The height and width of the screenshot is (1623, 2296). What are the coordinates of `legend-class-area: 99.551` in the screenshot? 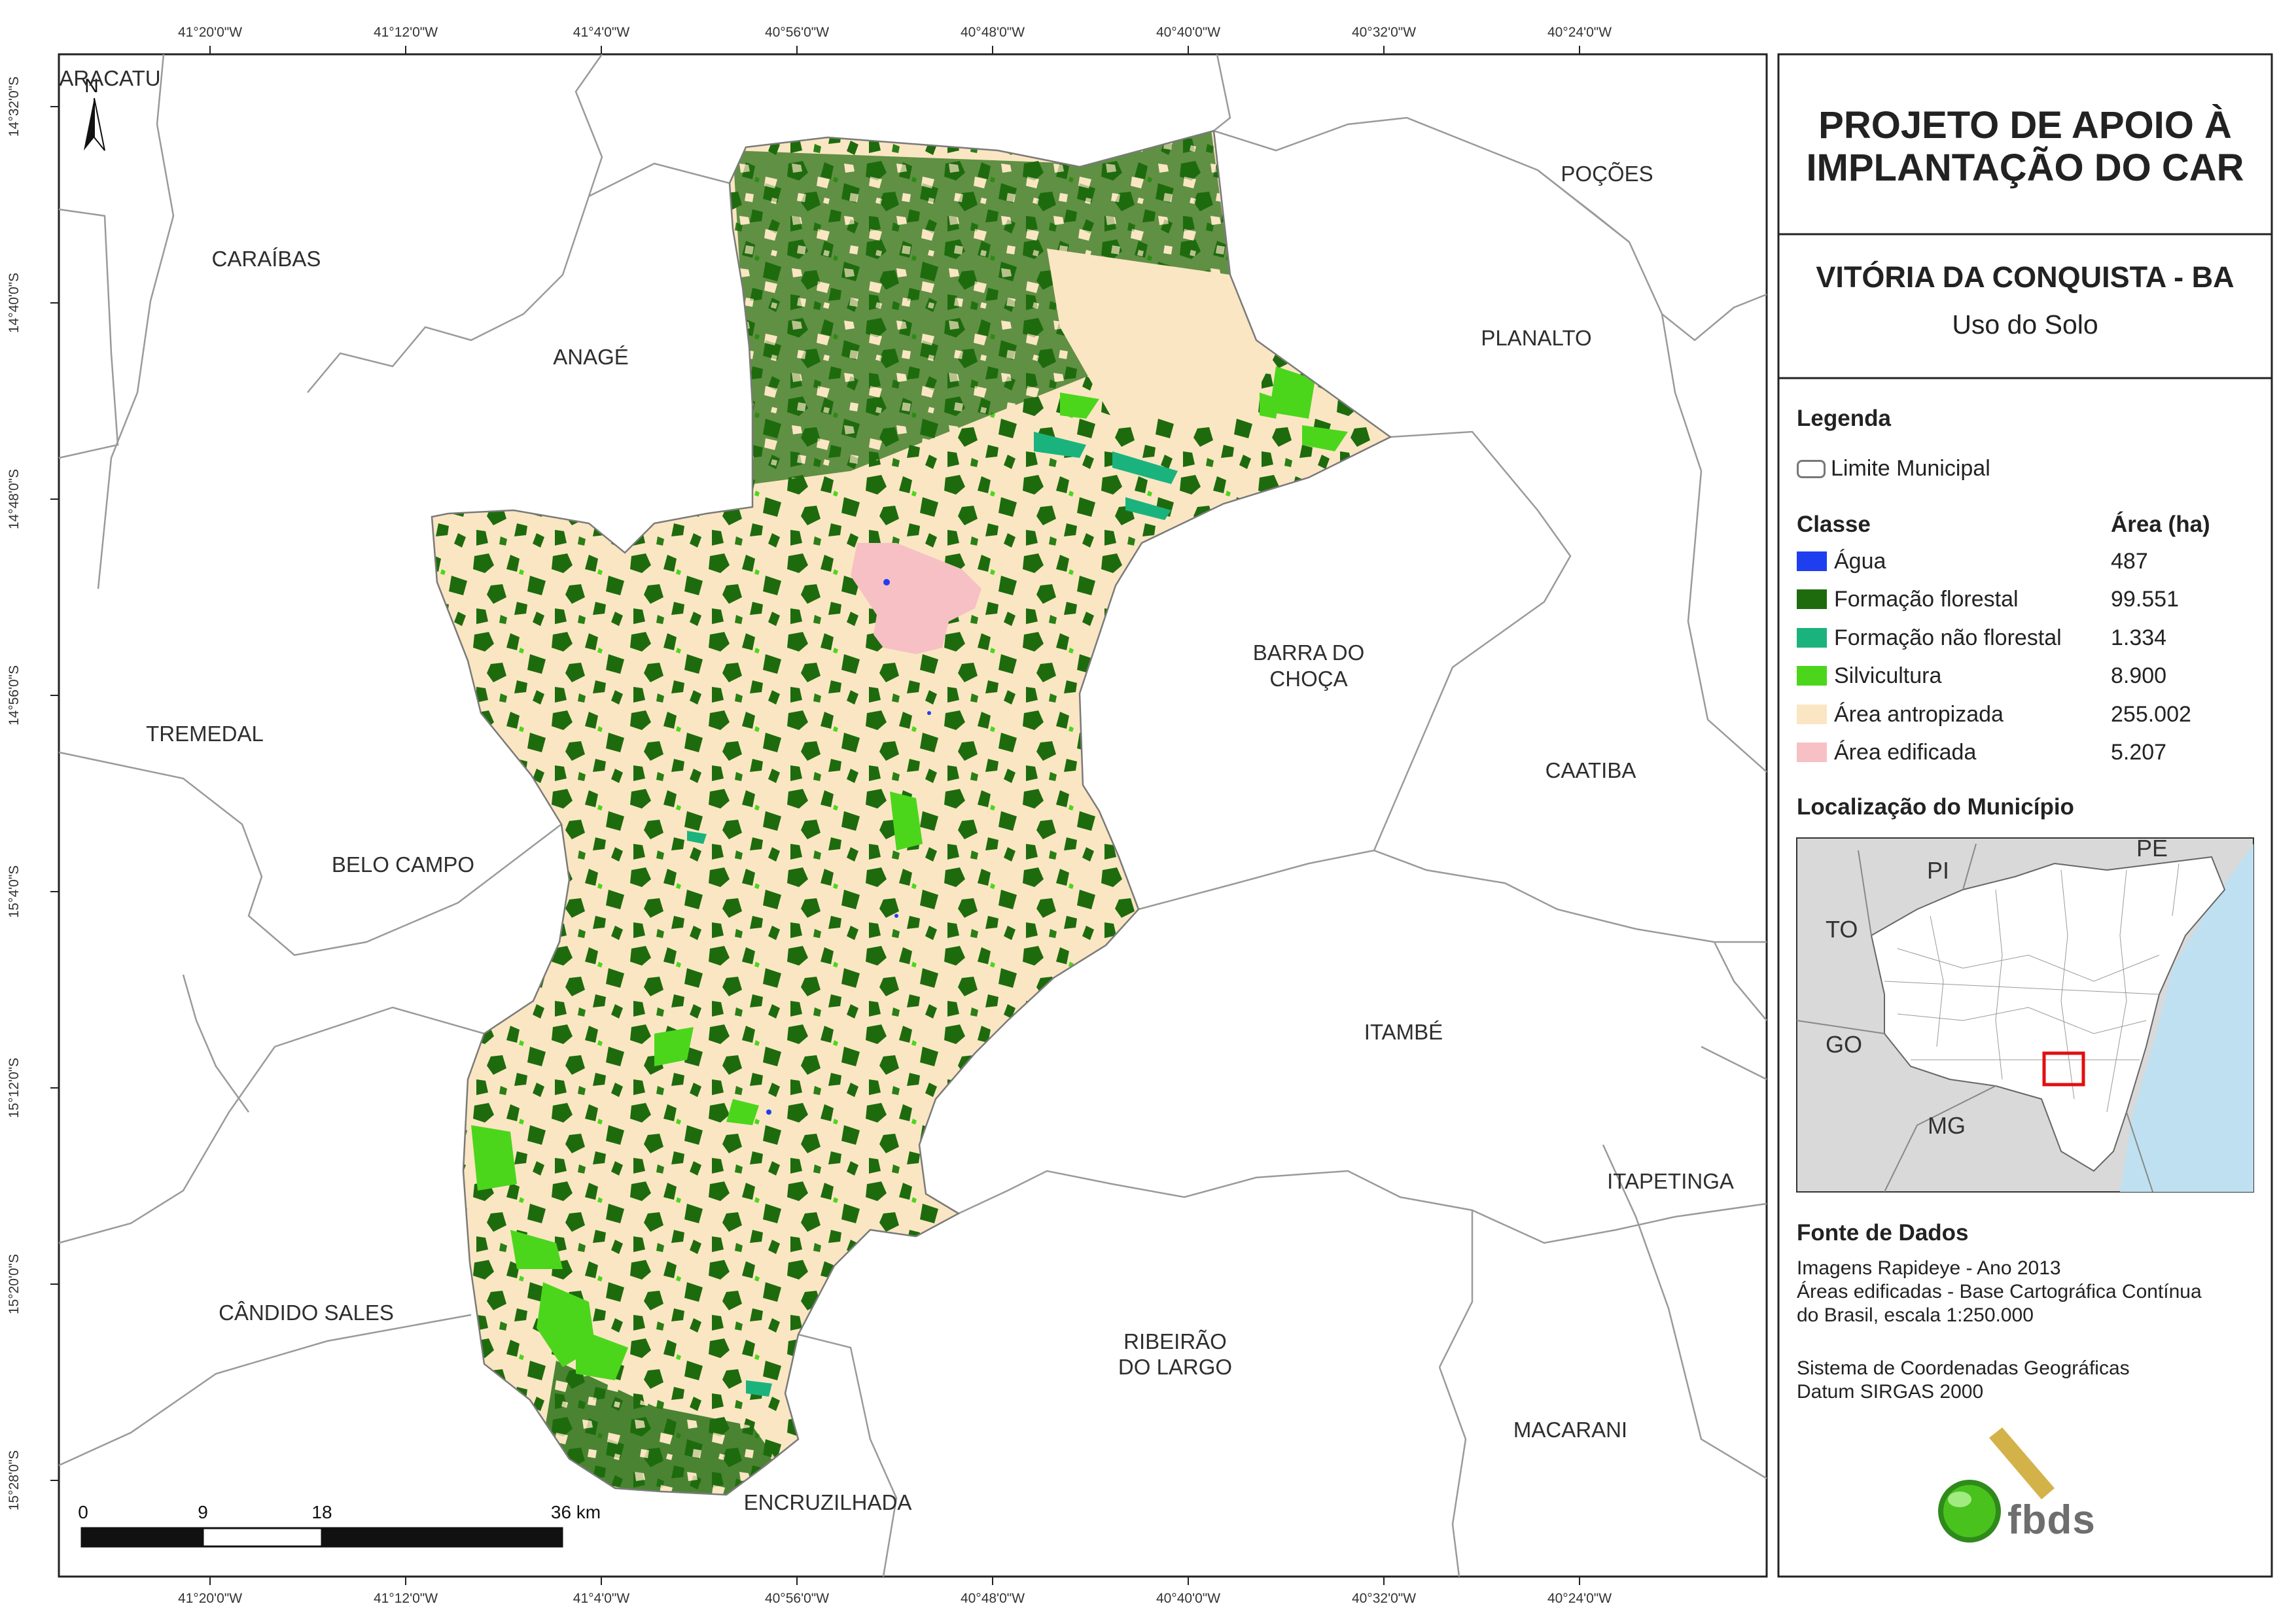 It's located at (2145, 599).